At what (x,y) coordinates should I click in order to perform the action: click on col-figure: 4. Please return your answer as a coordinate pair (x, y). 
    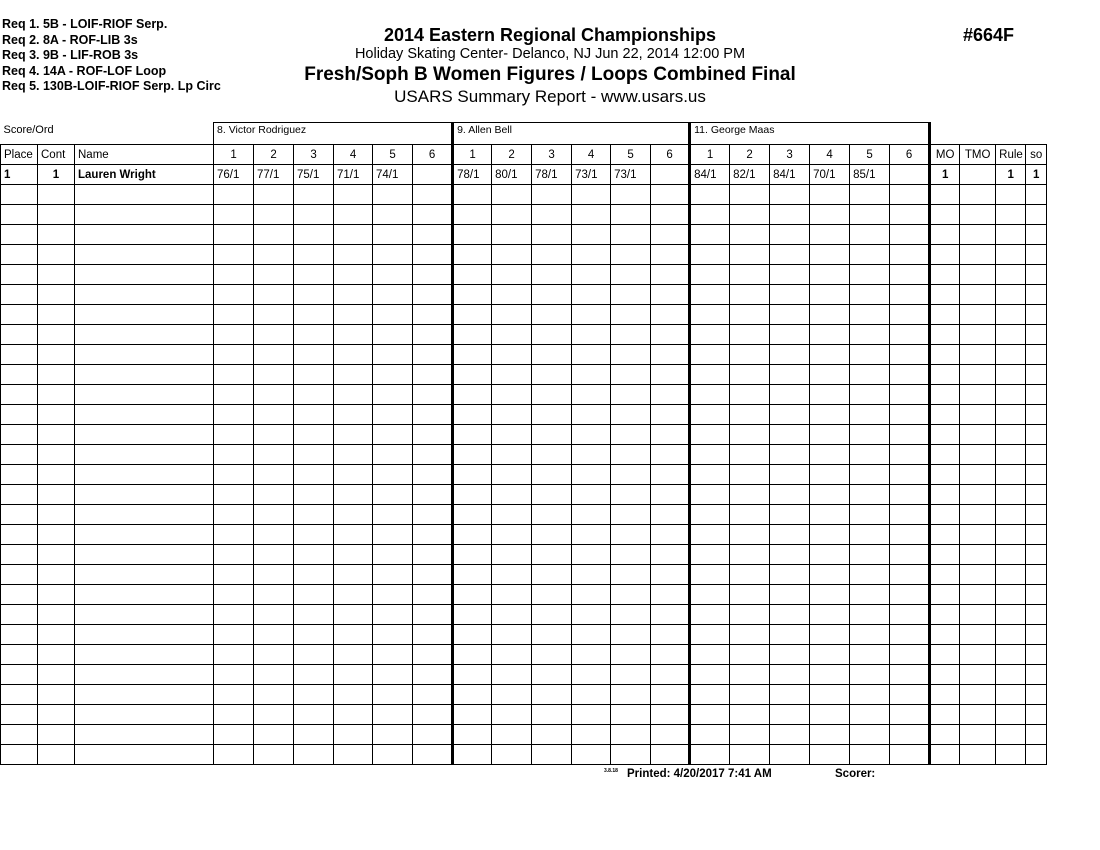
    Looking at the image, I should click on (830, 154).